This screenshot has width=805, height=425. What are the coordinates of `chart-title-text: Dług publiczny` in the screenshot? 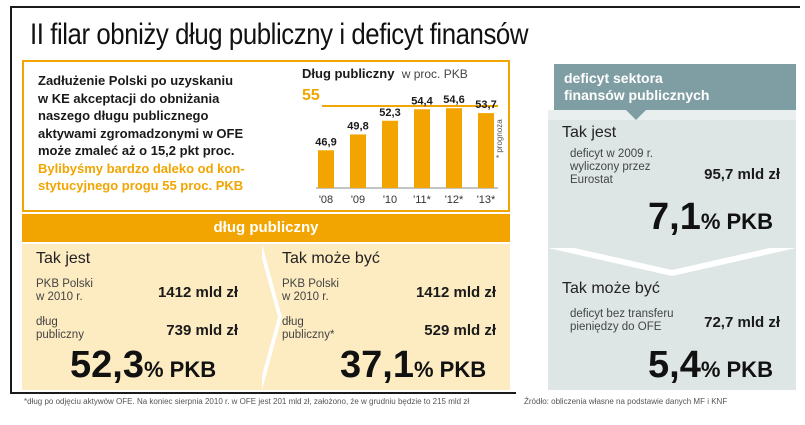 It's located at (348, 73).